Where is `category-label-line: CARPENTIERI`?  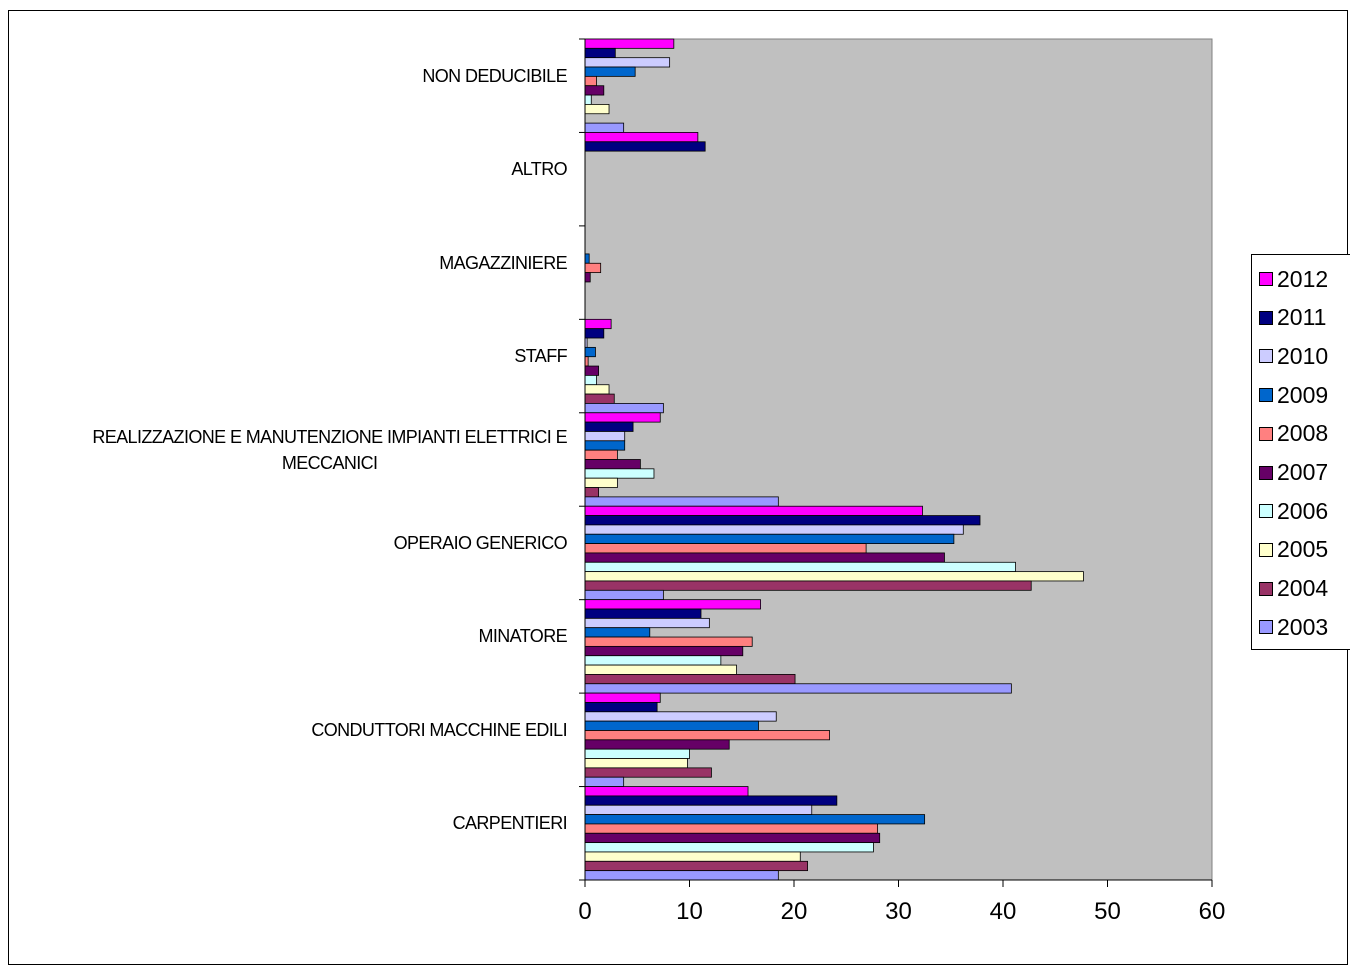
category-label-line: CARPENTIERI is located at coordinates (510, 823).